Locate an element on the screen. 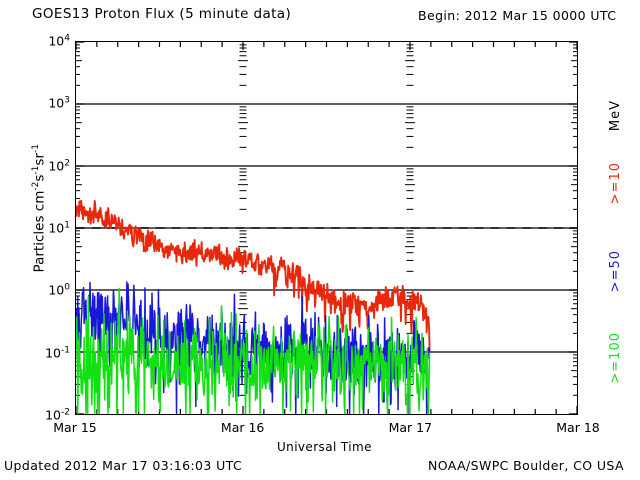 Image resolution: width=640 pixels, height=480 pixels. x-tick-label: Mar 17 is located at coordinates (410, 427).